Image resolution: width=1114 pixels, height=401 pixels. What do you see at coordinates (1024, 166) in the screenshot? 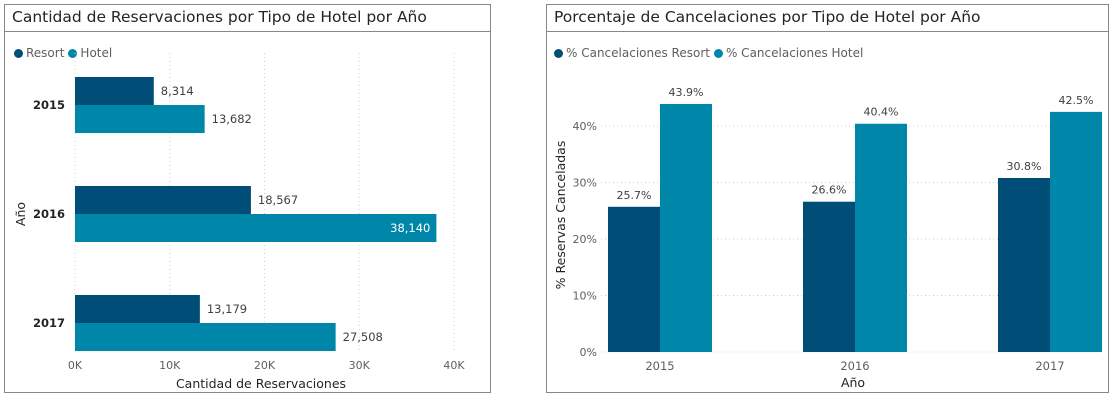
I see `data-label: 30.8%` at bounding box center [1024, 166].